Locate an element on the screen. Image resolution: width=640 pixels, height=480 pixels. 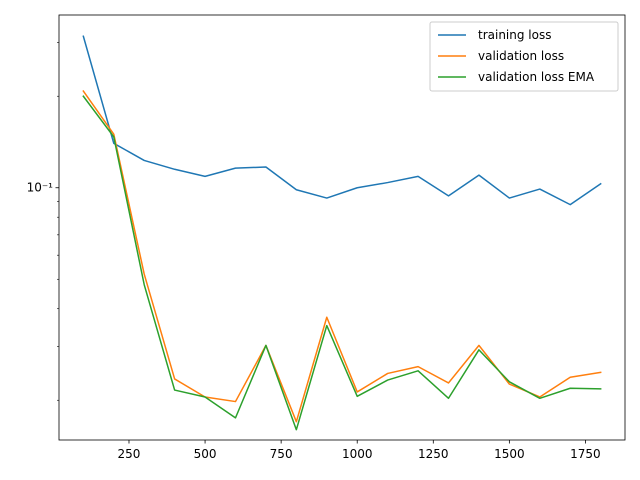
y-tick-label: 10⁻¹ is located at coordinates (40, 188).